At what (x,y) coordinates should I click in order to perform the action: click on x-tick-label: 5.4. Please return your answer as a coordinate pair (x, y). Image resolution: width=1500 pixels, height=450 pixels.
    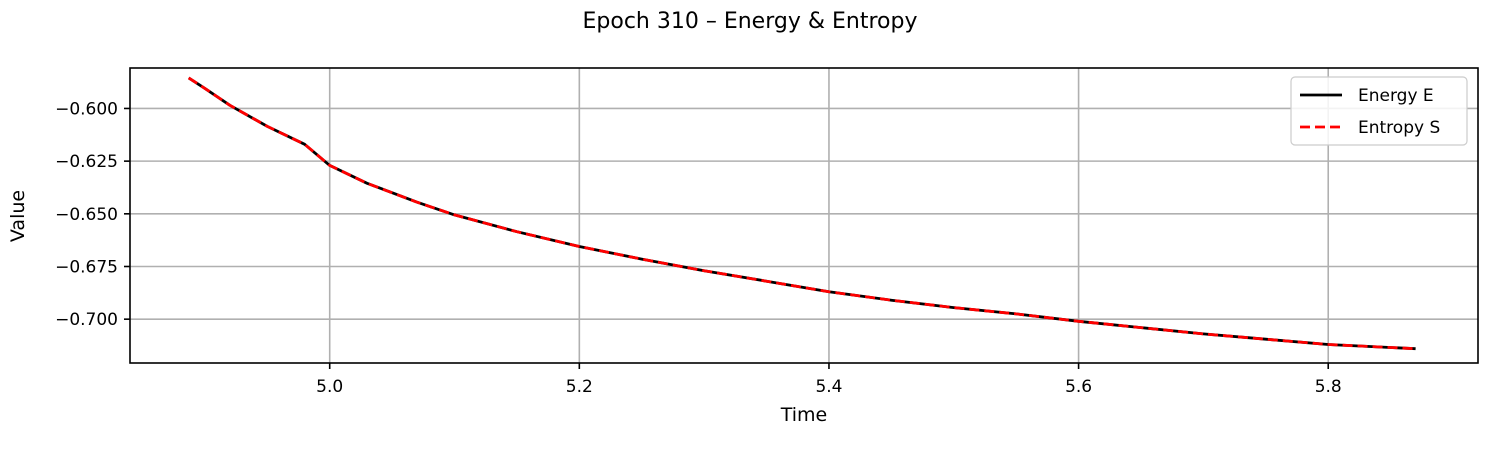
    Looking at the image, I should click on (828, 387).